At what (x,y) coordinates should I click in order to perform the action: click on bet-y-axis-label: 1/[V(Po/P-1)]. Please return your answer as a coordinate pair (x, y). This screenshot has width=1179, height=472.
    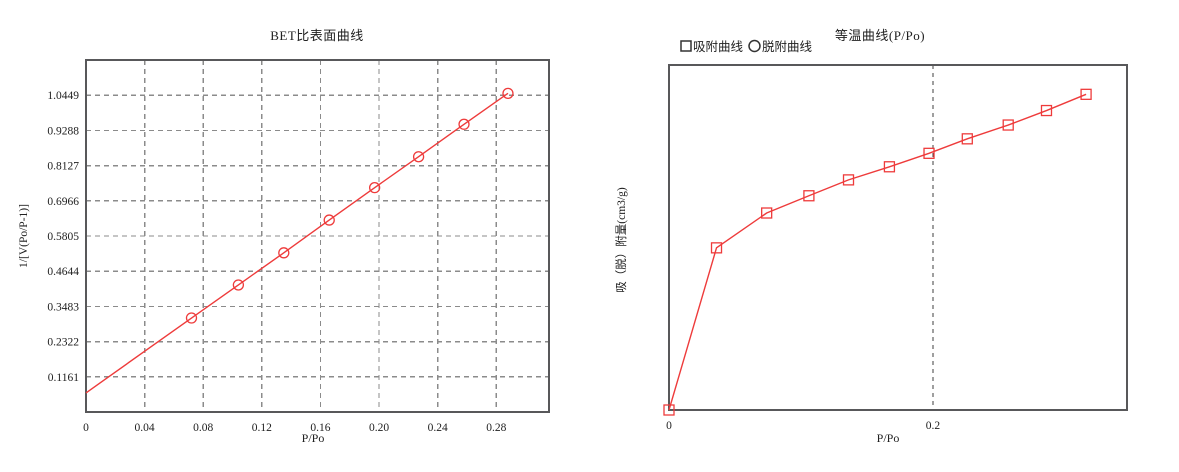
    Looking at the image, I should click on (24, 236).